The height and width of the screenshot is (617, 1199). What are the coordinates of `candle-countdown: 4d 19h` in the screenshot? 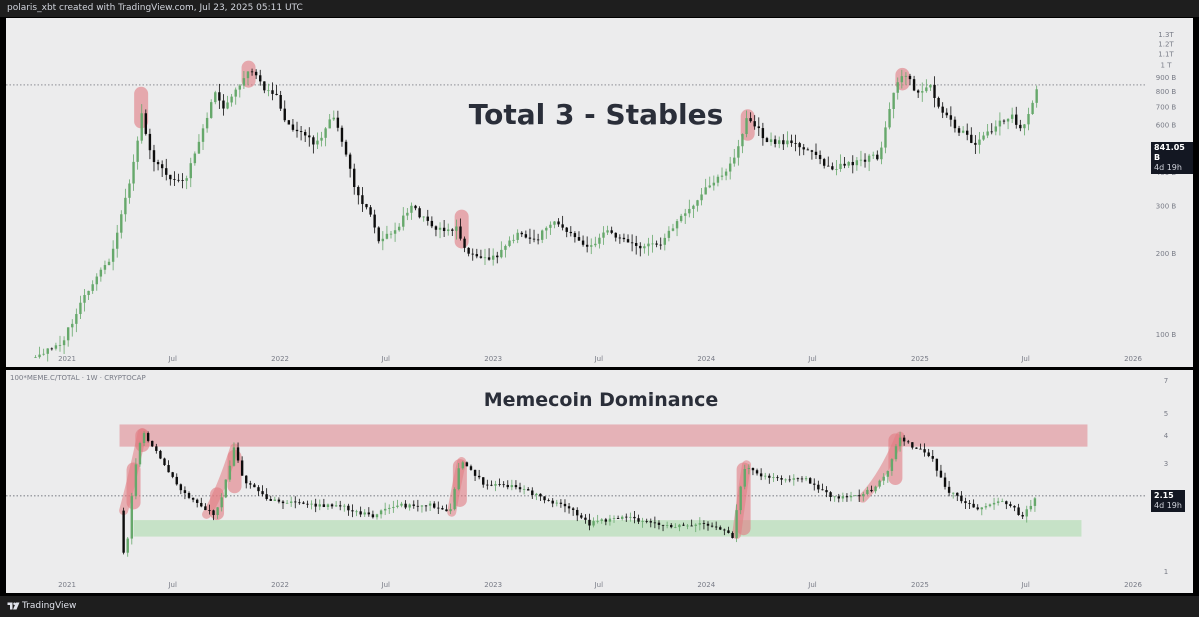 It's located at (1168, 505).